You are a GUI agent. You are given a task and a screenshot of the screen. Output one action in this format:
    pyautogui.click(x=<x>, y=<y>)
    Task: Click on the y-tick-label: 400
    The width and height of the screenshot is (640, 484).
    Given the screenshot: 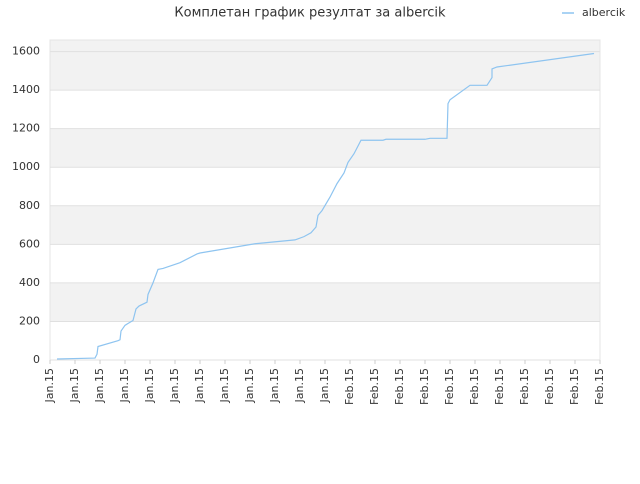 What is the action you would take?
    pyautogui.click(x=29, y=282)
    